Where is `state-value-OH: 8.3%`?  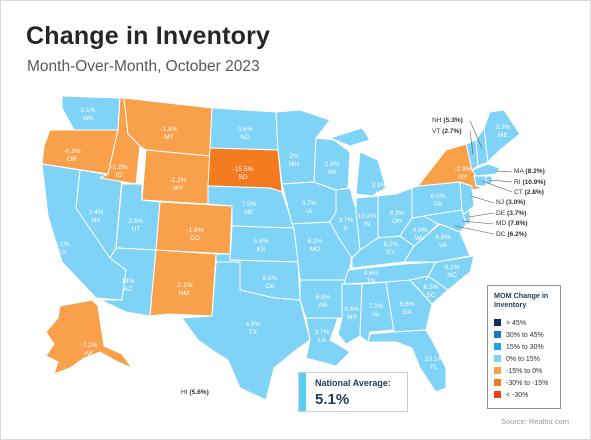
state-value-OH: 8.3% is located at coordinates (396, 213).